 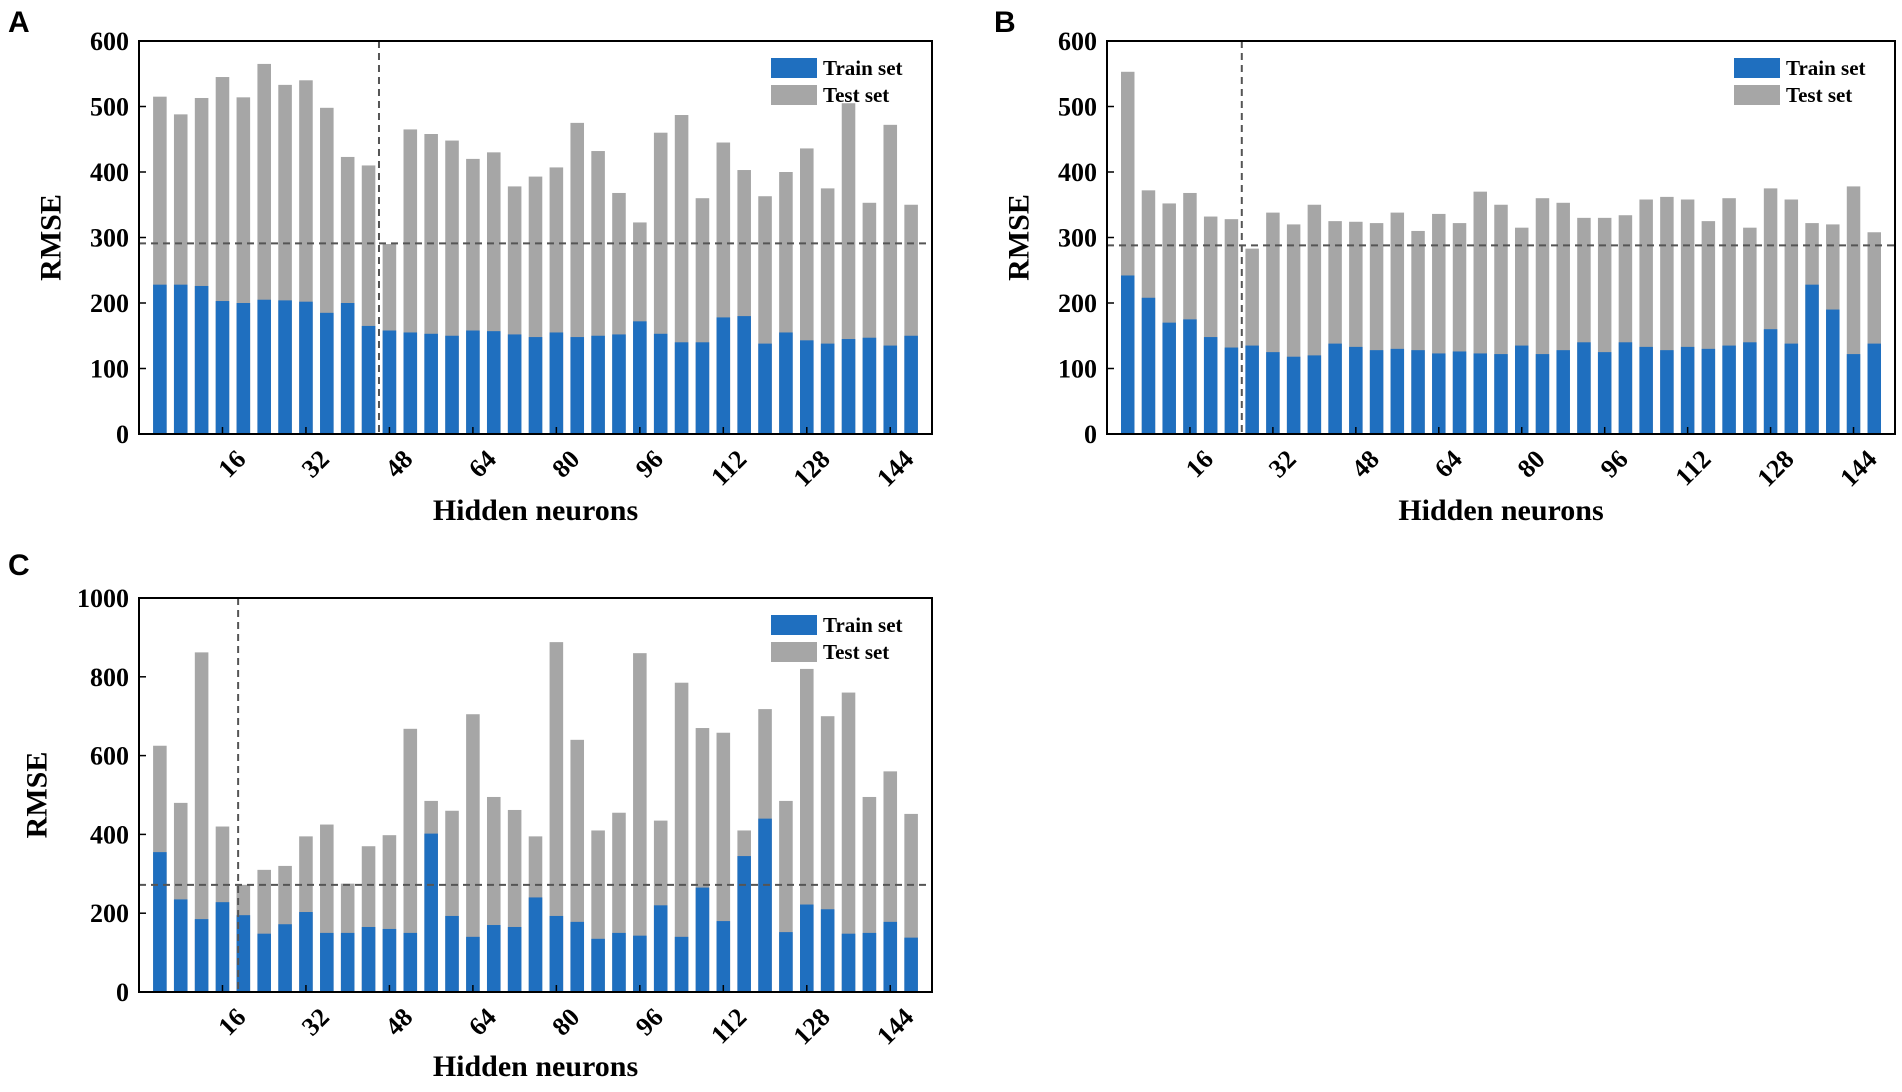 What do you see at coordinates (103, 598) in the screenshot?
I see `y-tick-label: 1000` at bounding box center [103, 598].